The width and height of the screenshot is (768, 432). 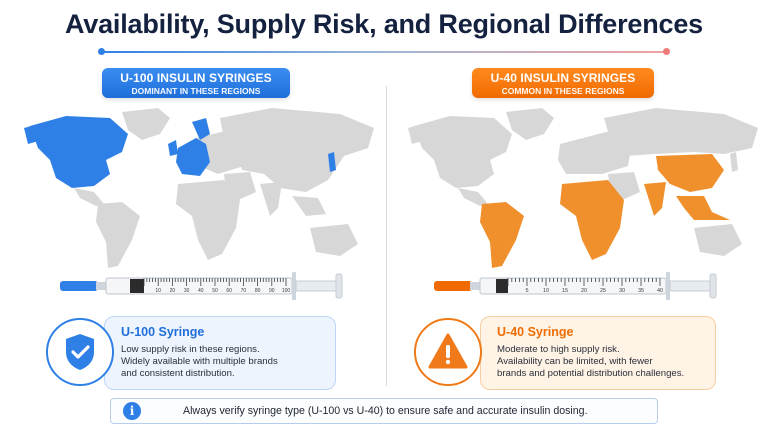 What do you see at coordinates (535, 332) in the screenshot?
I see `u40-card-title: U-40 Syringe` at bounding box center [535, 332].